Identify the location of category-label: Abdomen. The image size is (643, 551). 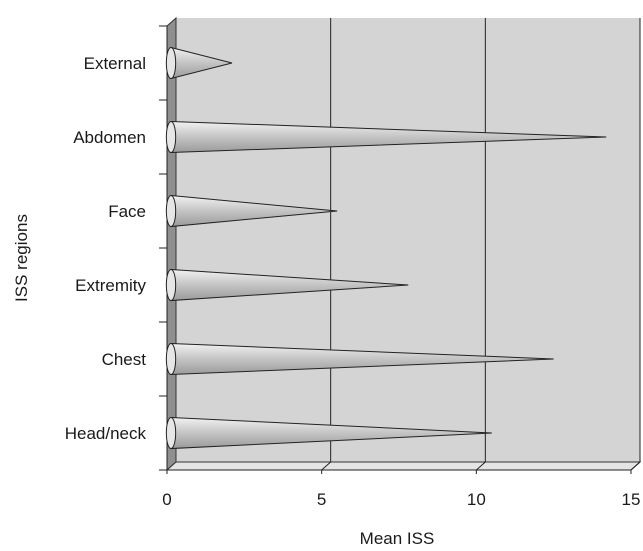
(109, 137).